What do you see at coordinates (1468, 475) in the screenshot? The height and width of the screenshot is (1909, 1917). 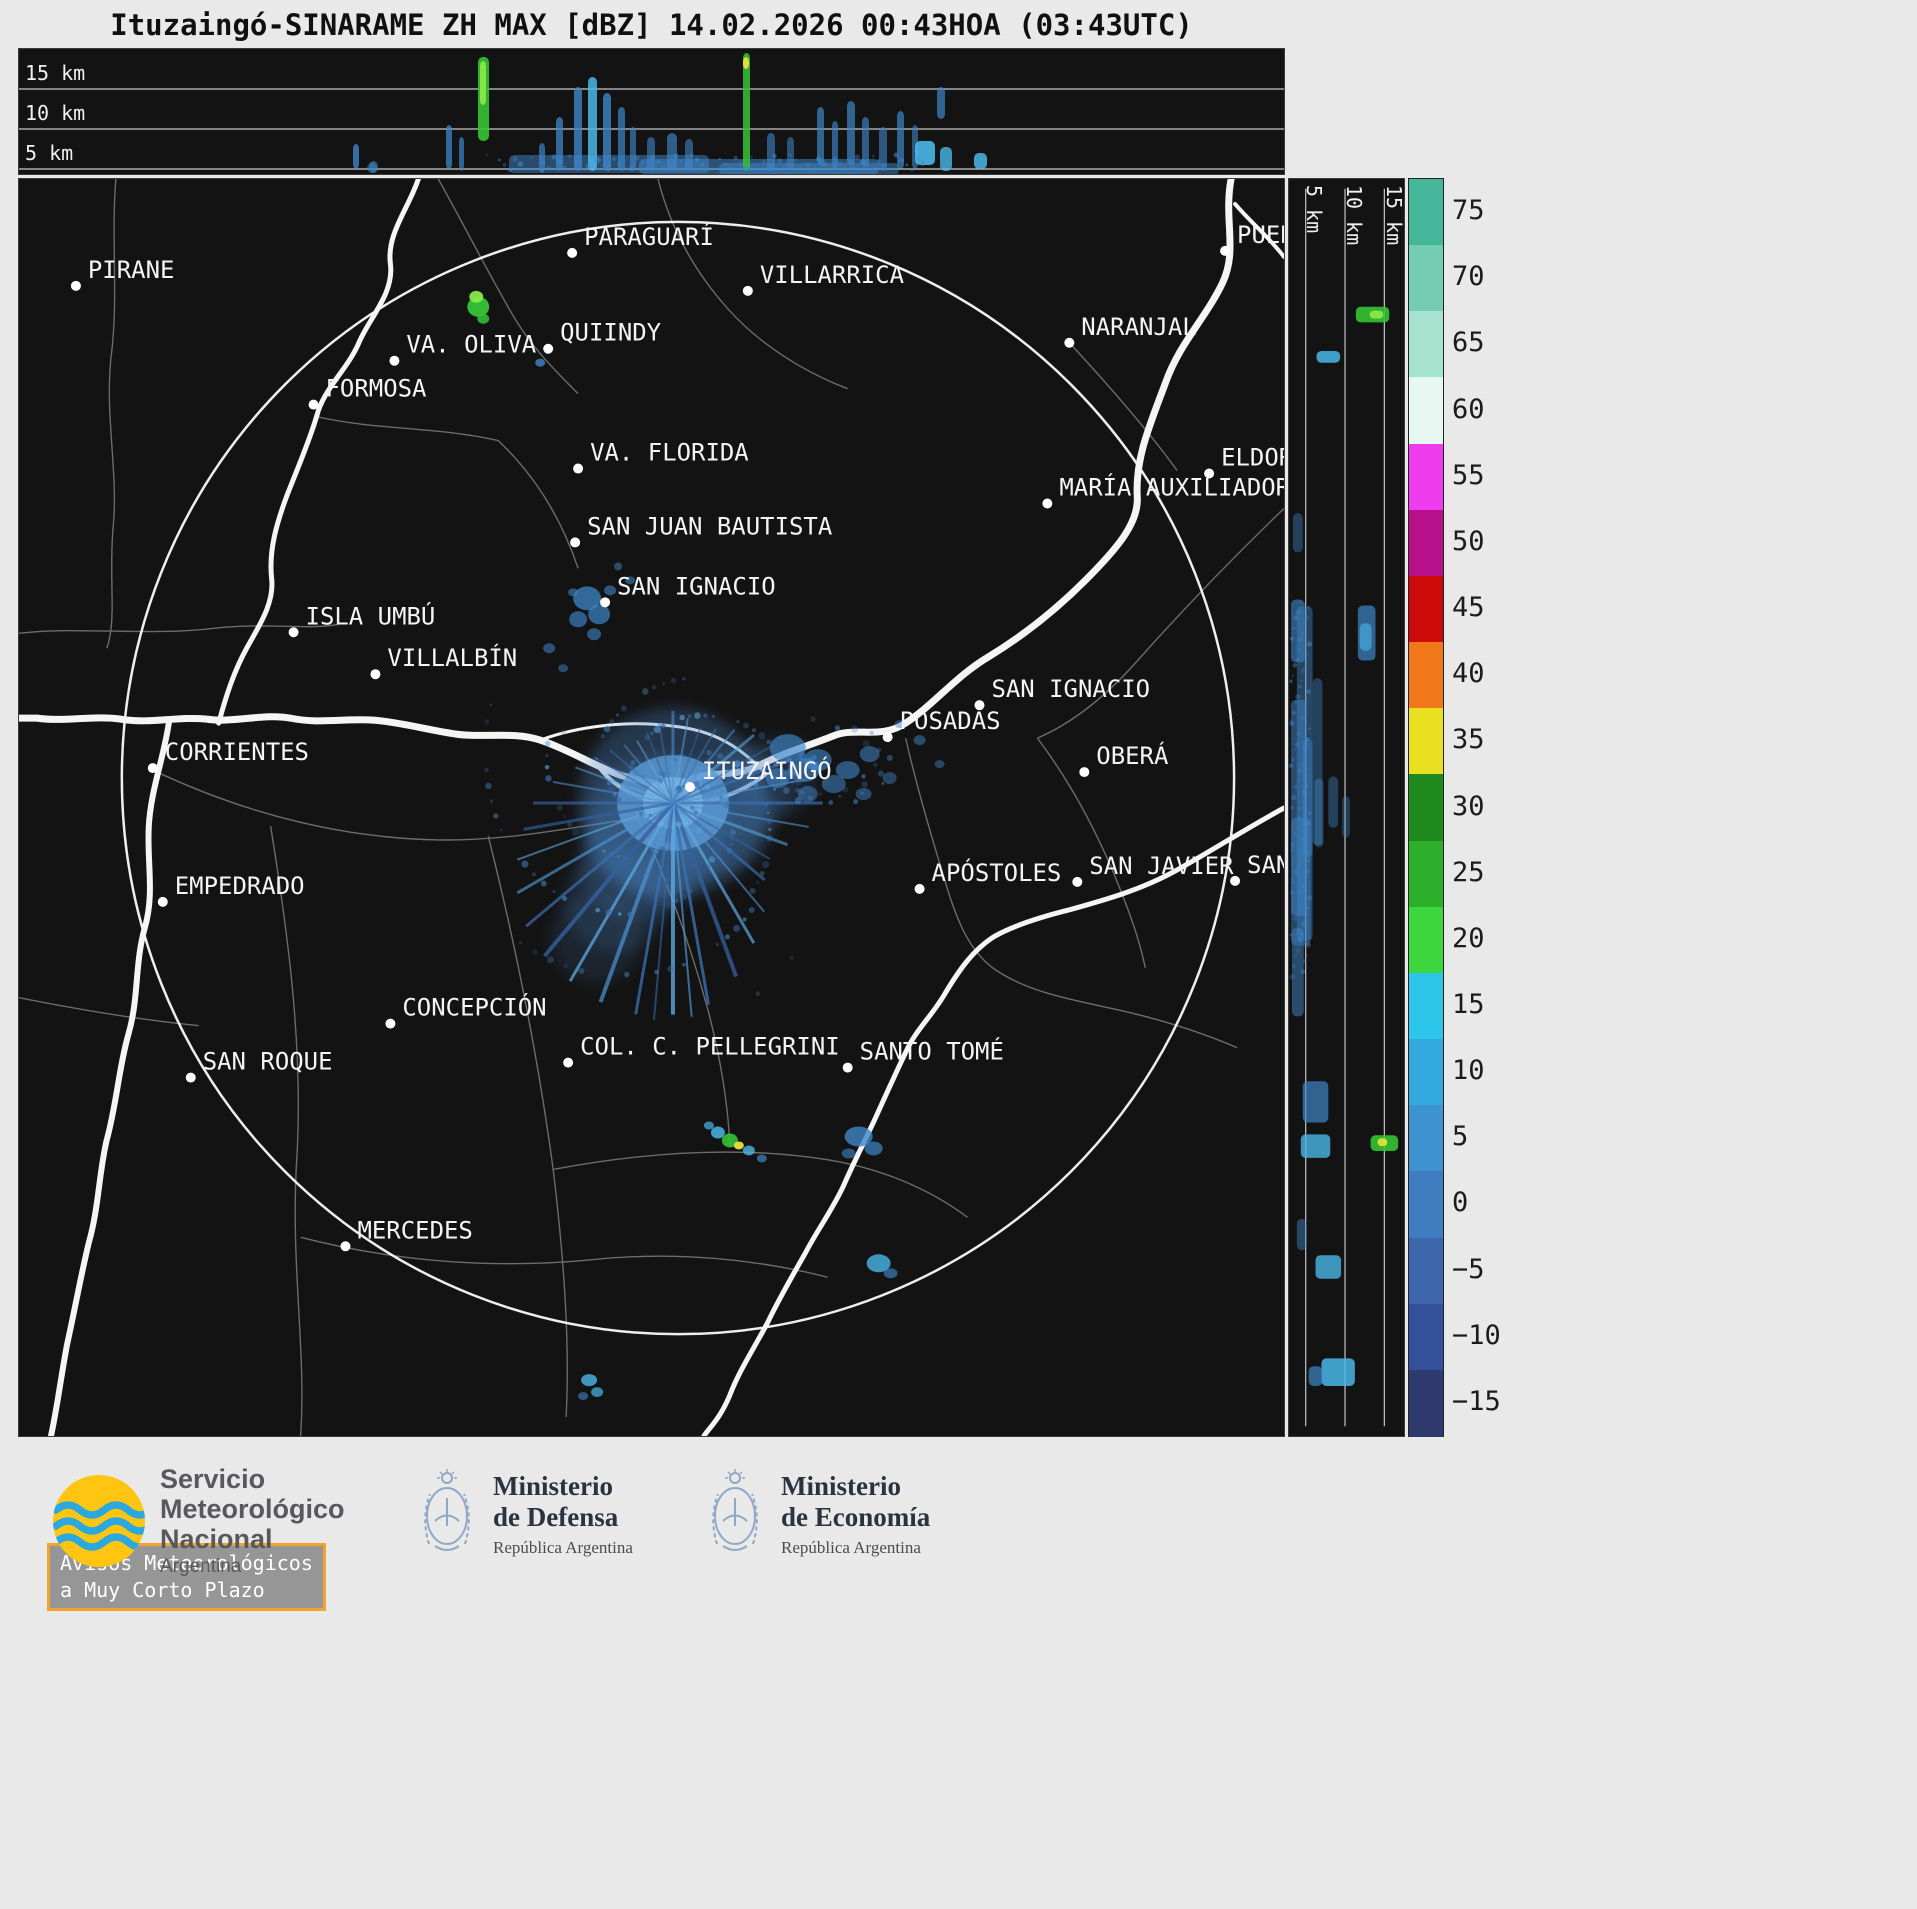 I see `colorbar-tick: 55` at bounding box center [1468, 475].